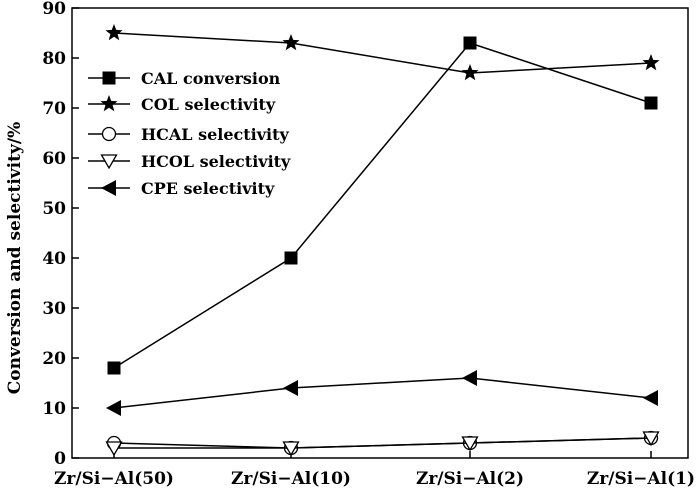 The width and height of the screenshot is (700, 491). I want to click on y-tick-label: 40, so click(54, 259).